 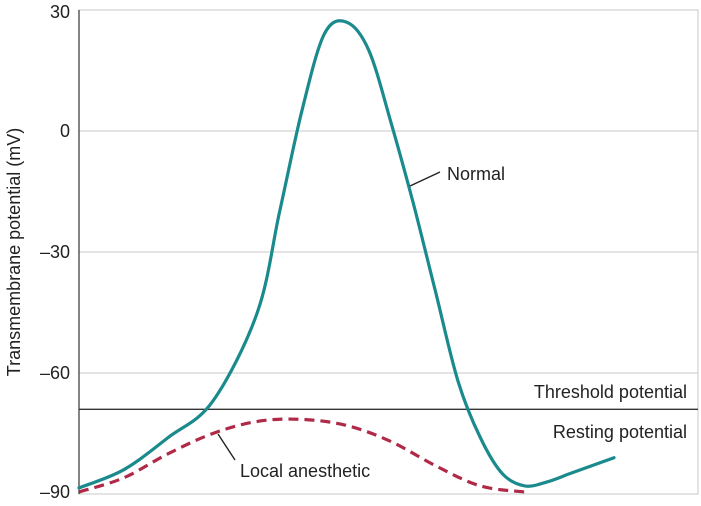 What do you see at coordinates (302, 455) in the screenshot?
I see `series-local-anesthetic-line` at bounding box center [302, 455].